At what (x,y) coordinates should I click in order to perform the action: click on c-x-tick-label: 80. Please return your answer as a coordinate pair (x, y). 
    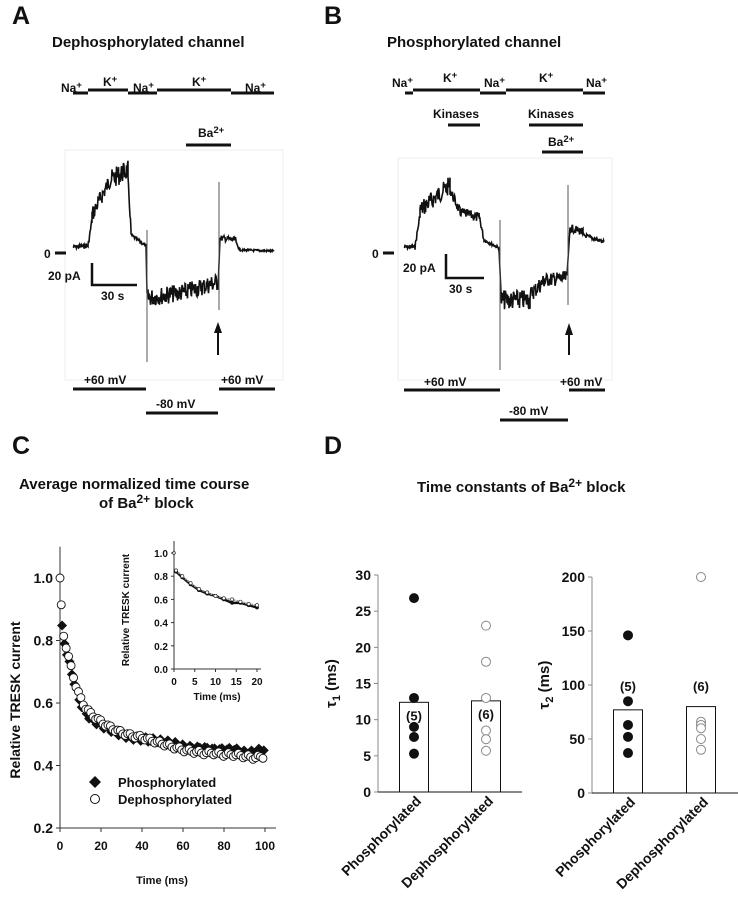
    Looking at the image, I should click on (224, 846).